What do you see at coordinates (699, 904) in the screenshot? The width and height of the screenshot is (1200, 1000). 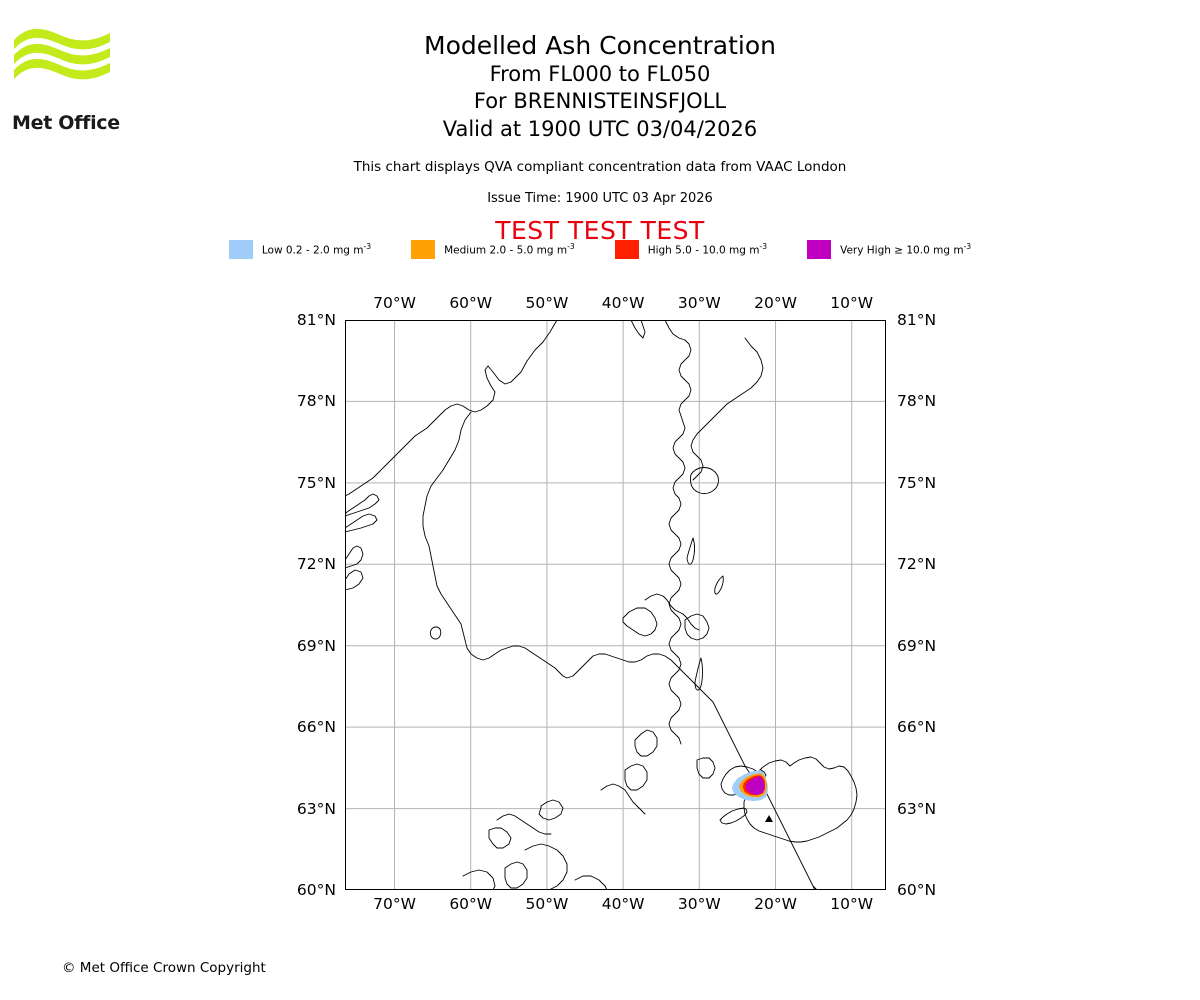 I see `lon-tick-bottom-4: 30°W` at bounding box center [699, 904].